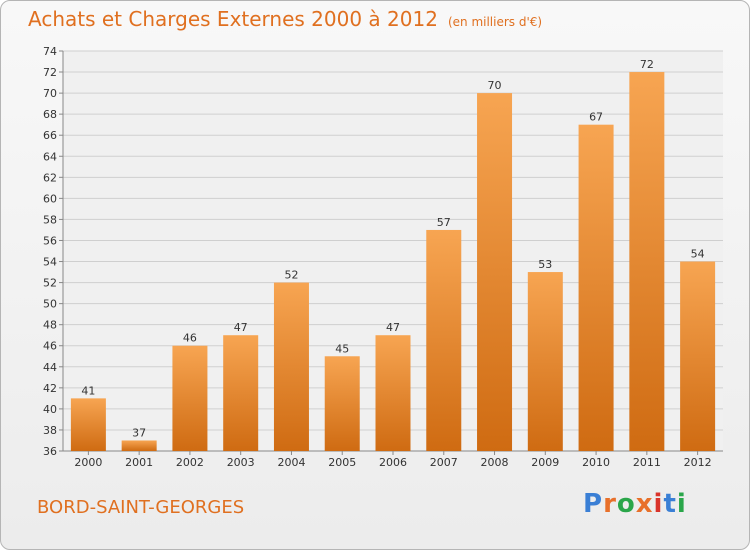 This screenshot has width=750, height=550. I want to click on x-tick-label: 2004, so click(291, 462).